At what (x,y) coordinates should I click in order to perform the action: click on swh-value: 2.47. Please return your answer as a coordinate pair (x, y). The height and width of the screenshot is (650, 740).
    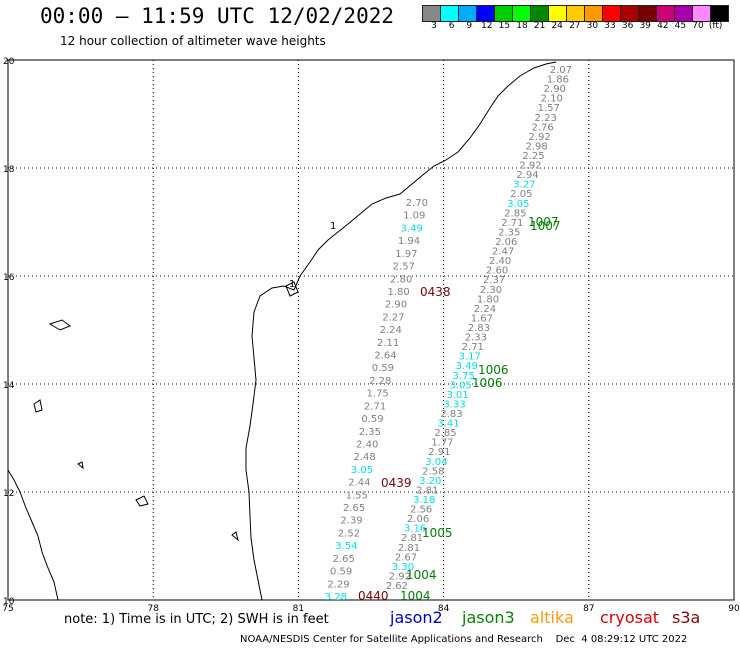
    Looking at the image, I should click on (503, 252).